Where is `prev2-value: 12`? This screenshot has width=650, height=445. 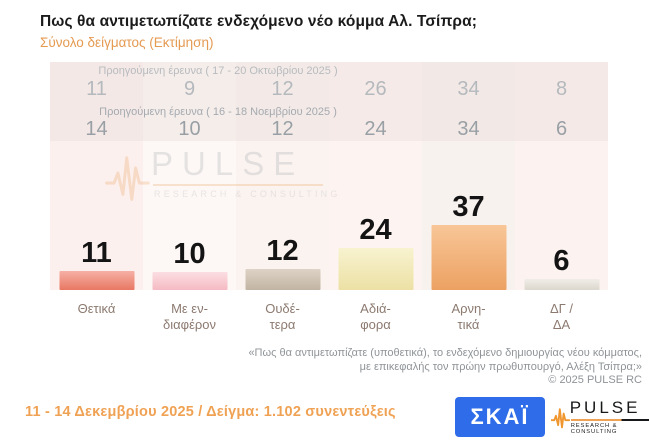
prev2-value: 12 is located at coordinates (282, 129).